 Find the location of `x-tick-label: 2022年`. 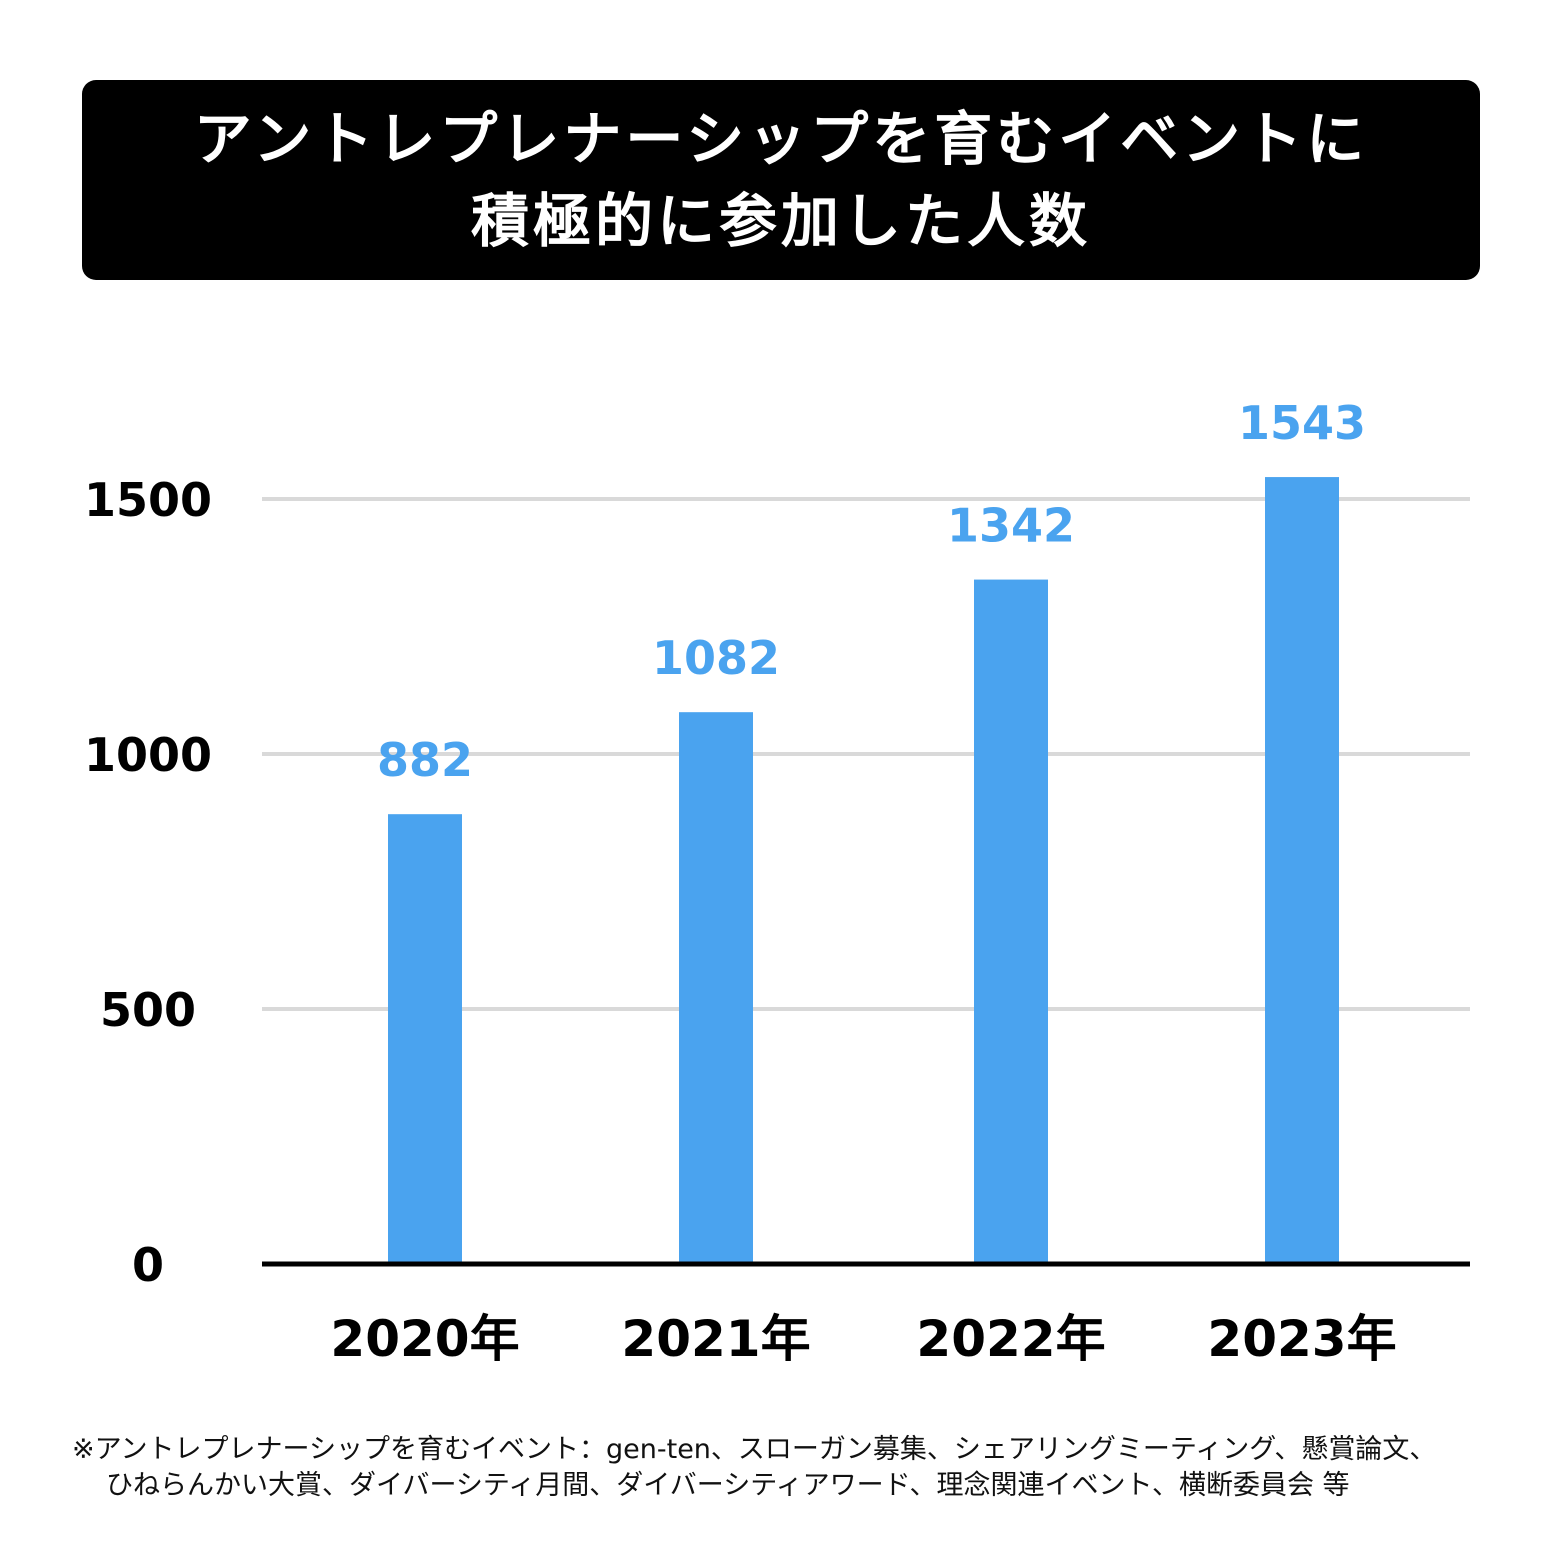

x-tick-label: 2022年 is located at coordinates (1010, 1339).